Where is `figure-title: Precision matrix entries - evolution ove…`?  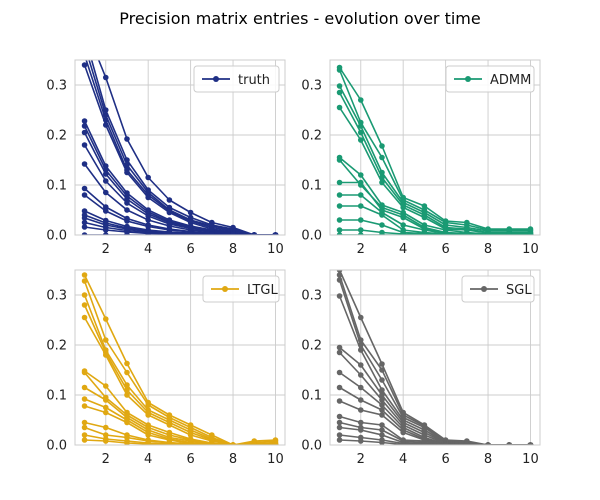
figure-title: Precision matrix entries - evolution ove… is located at coordinates (299, 18).